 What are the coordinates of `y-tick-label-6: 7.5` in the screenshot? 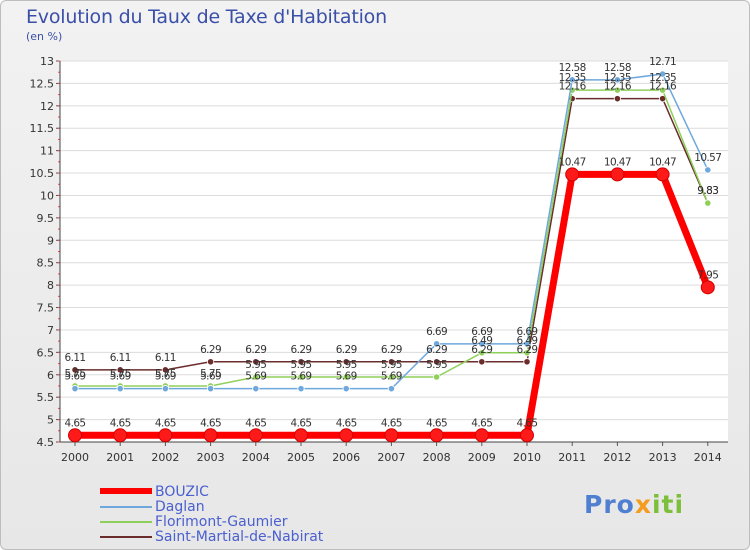 It's located at (46, 308).